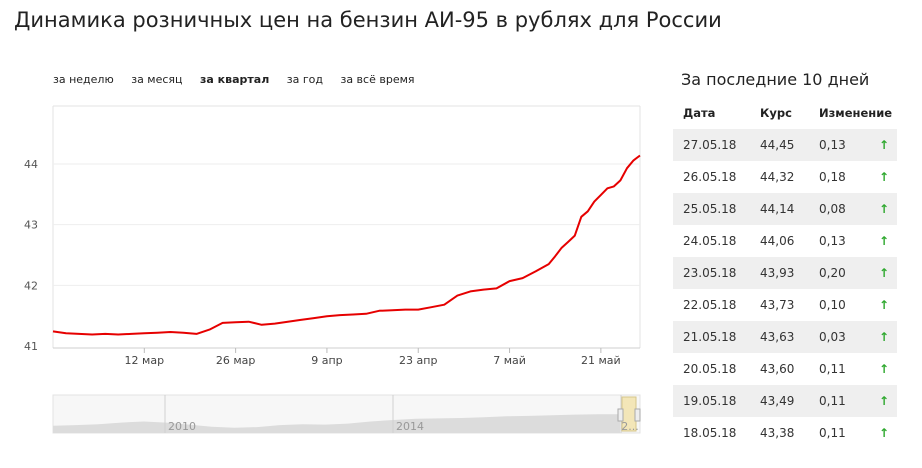 The image size is (922, 468). Describe the element at coordinates (789, 273) in the screenshot. I see `row-rate: 43,93` at that location.